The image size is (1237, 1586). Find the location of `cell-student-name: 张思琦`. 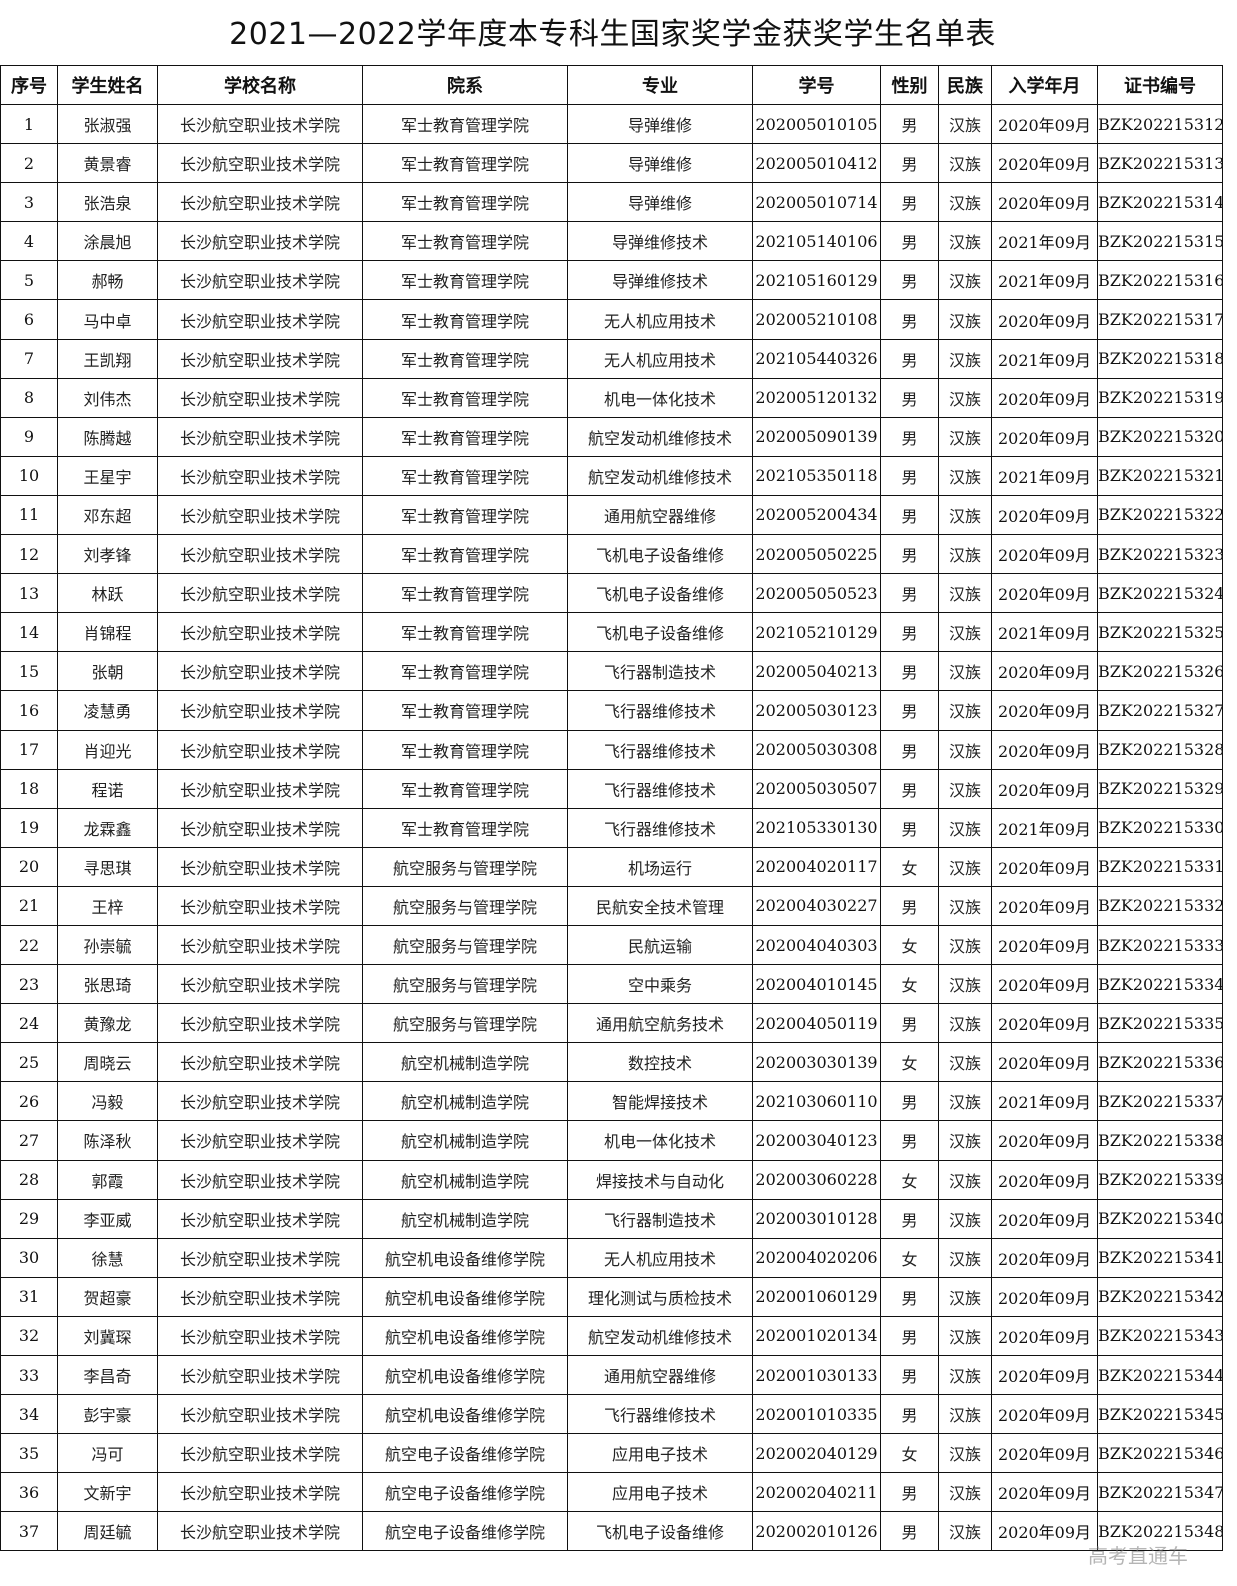

cell-student-name: 张思琦 is located at coordinates (107, 984).